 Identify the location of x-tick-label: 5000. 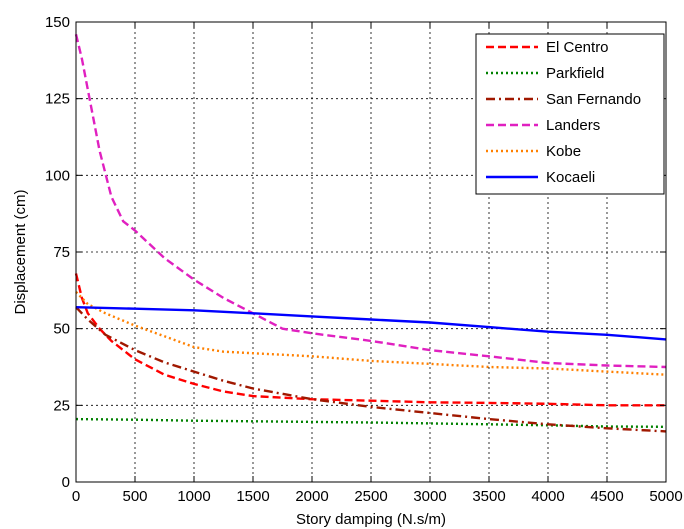
(665, 496).